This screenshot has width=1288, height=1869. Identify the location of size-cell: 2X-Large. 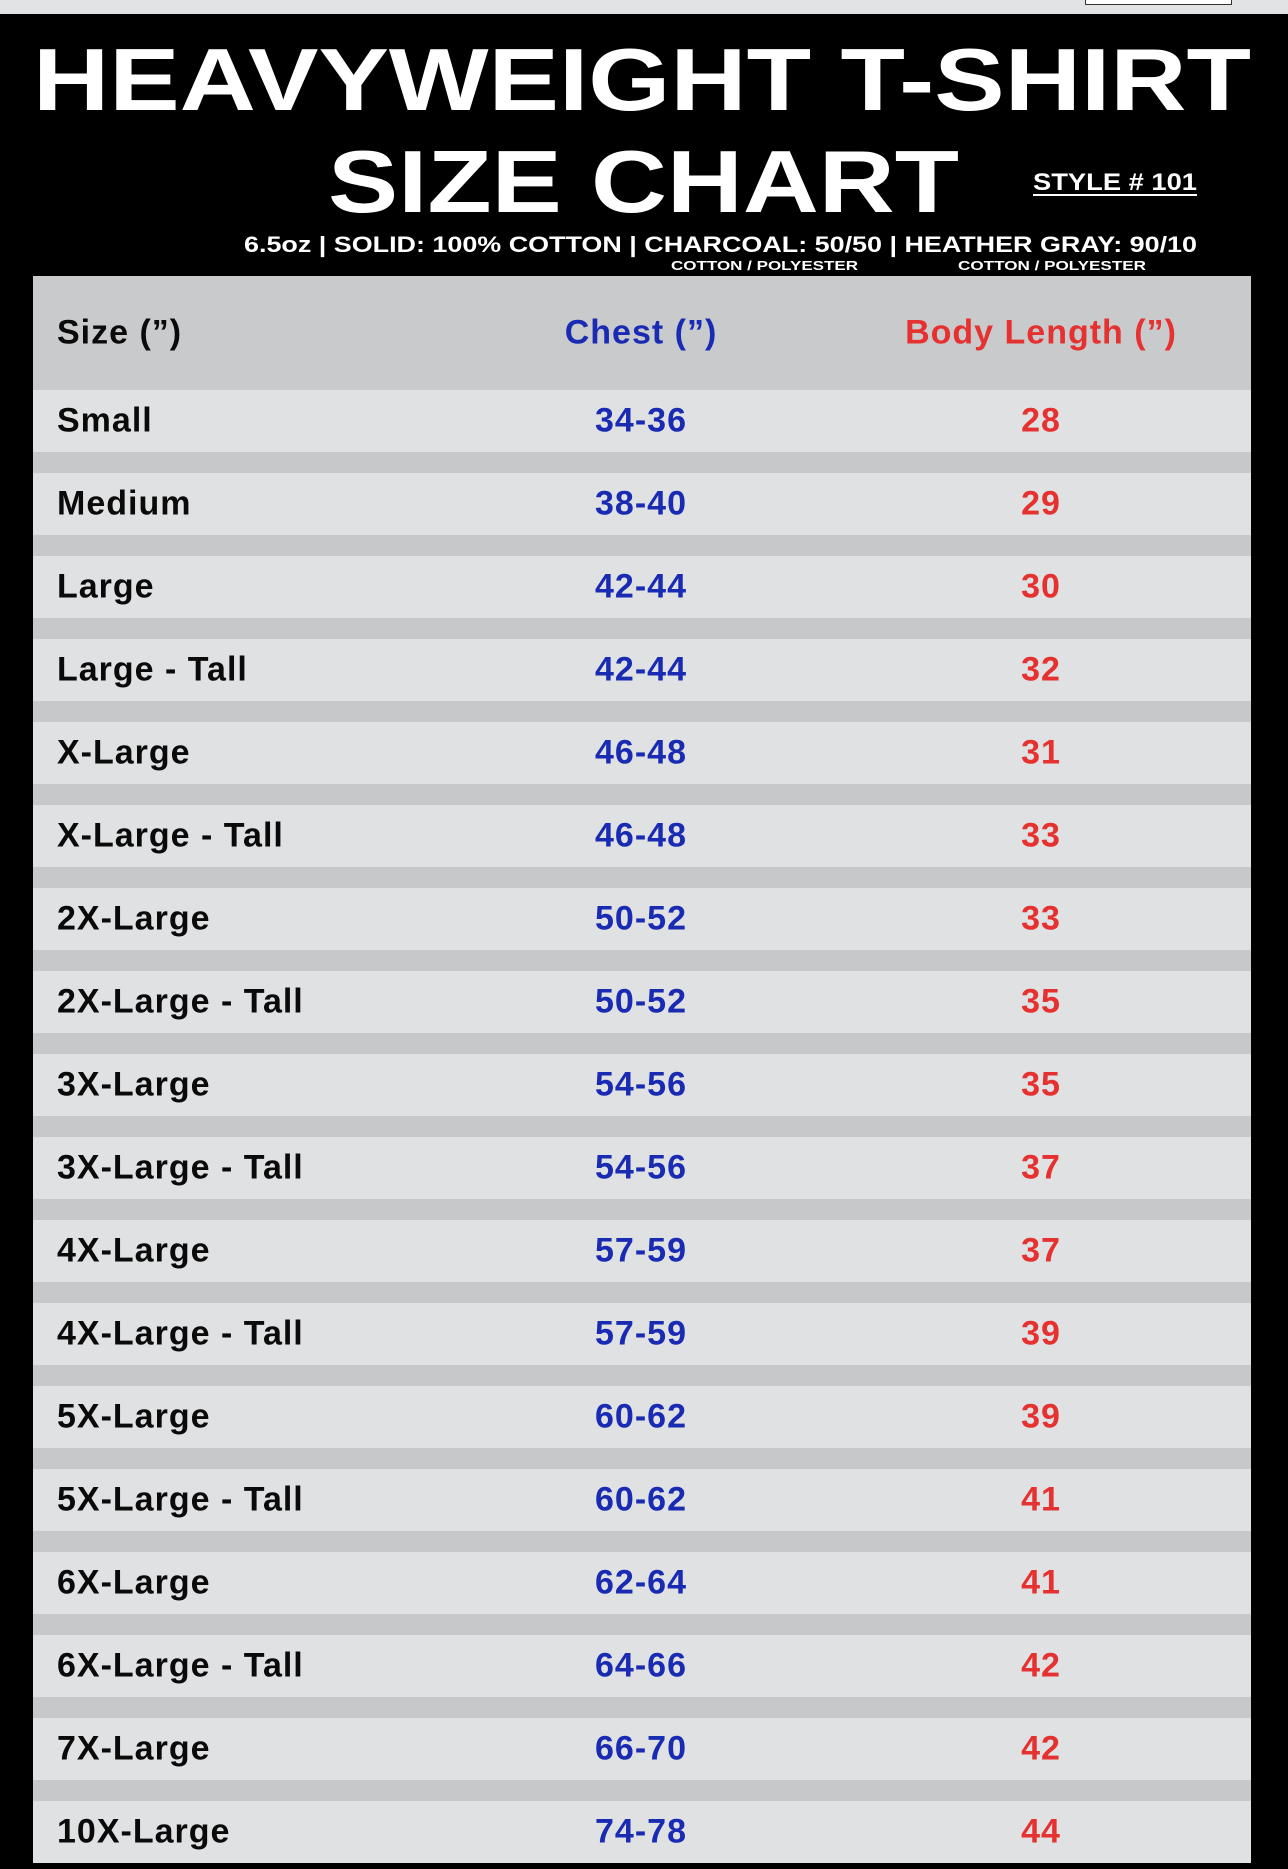
(134, 918).